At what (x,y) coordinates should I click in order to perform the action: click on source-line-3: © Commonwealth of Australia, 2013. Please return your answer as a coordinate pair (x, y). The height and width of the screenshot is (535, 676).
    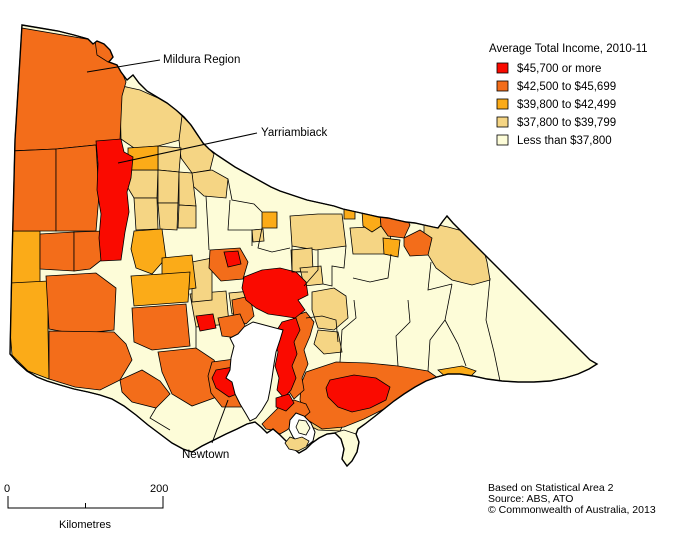
    Looking at the image, I should click on (572, 510).